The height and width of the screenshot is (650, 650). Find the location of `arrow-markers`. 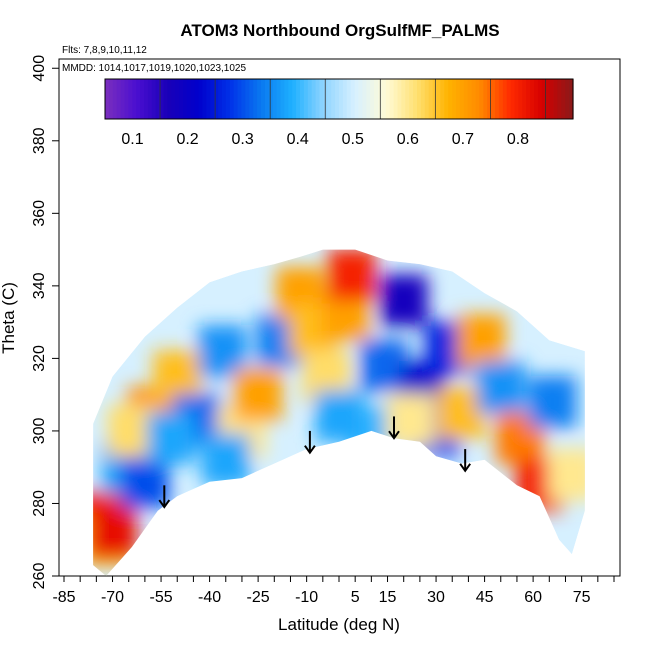

arrow-markers is located at coordinates (314, 462).